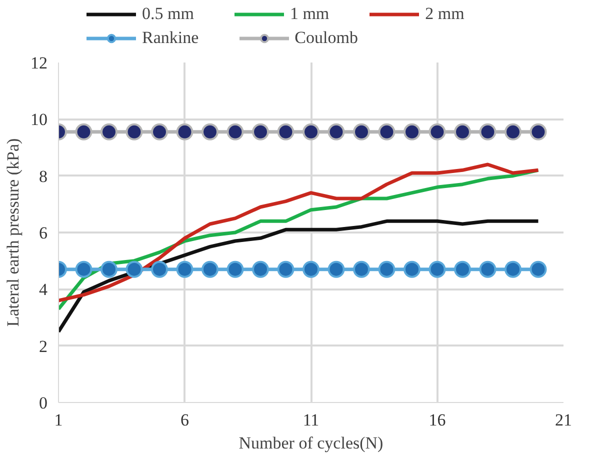  Describe the element at coordinates (311, 420) in the screenshot. I see `x-tick-label: 11` at that location.